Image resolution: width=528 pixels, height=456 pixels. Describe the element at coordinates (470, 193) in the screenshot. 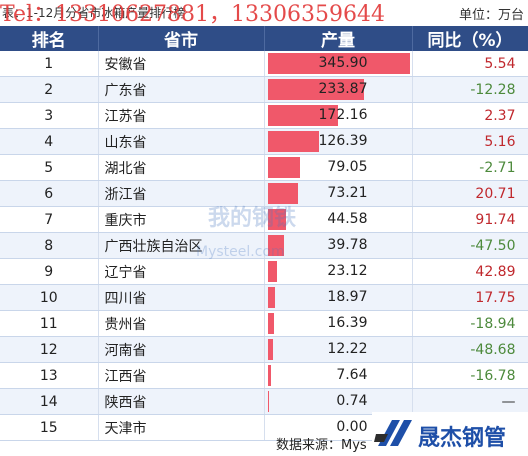

I see `yoy-cell: 20.71` at that location.